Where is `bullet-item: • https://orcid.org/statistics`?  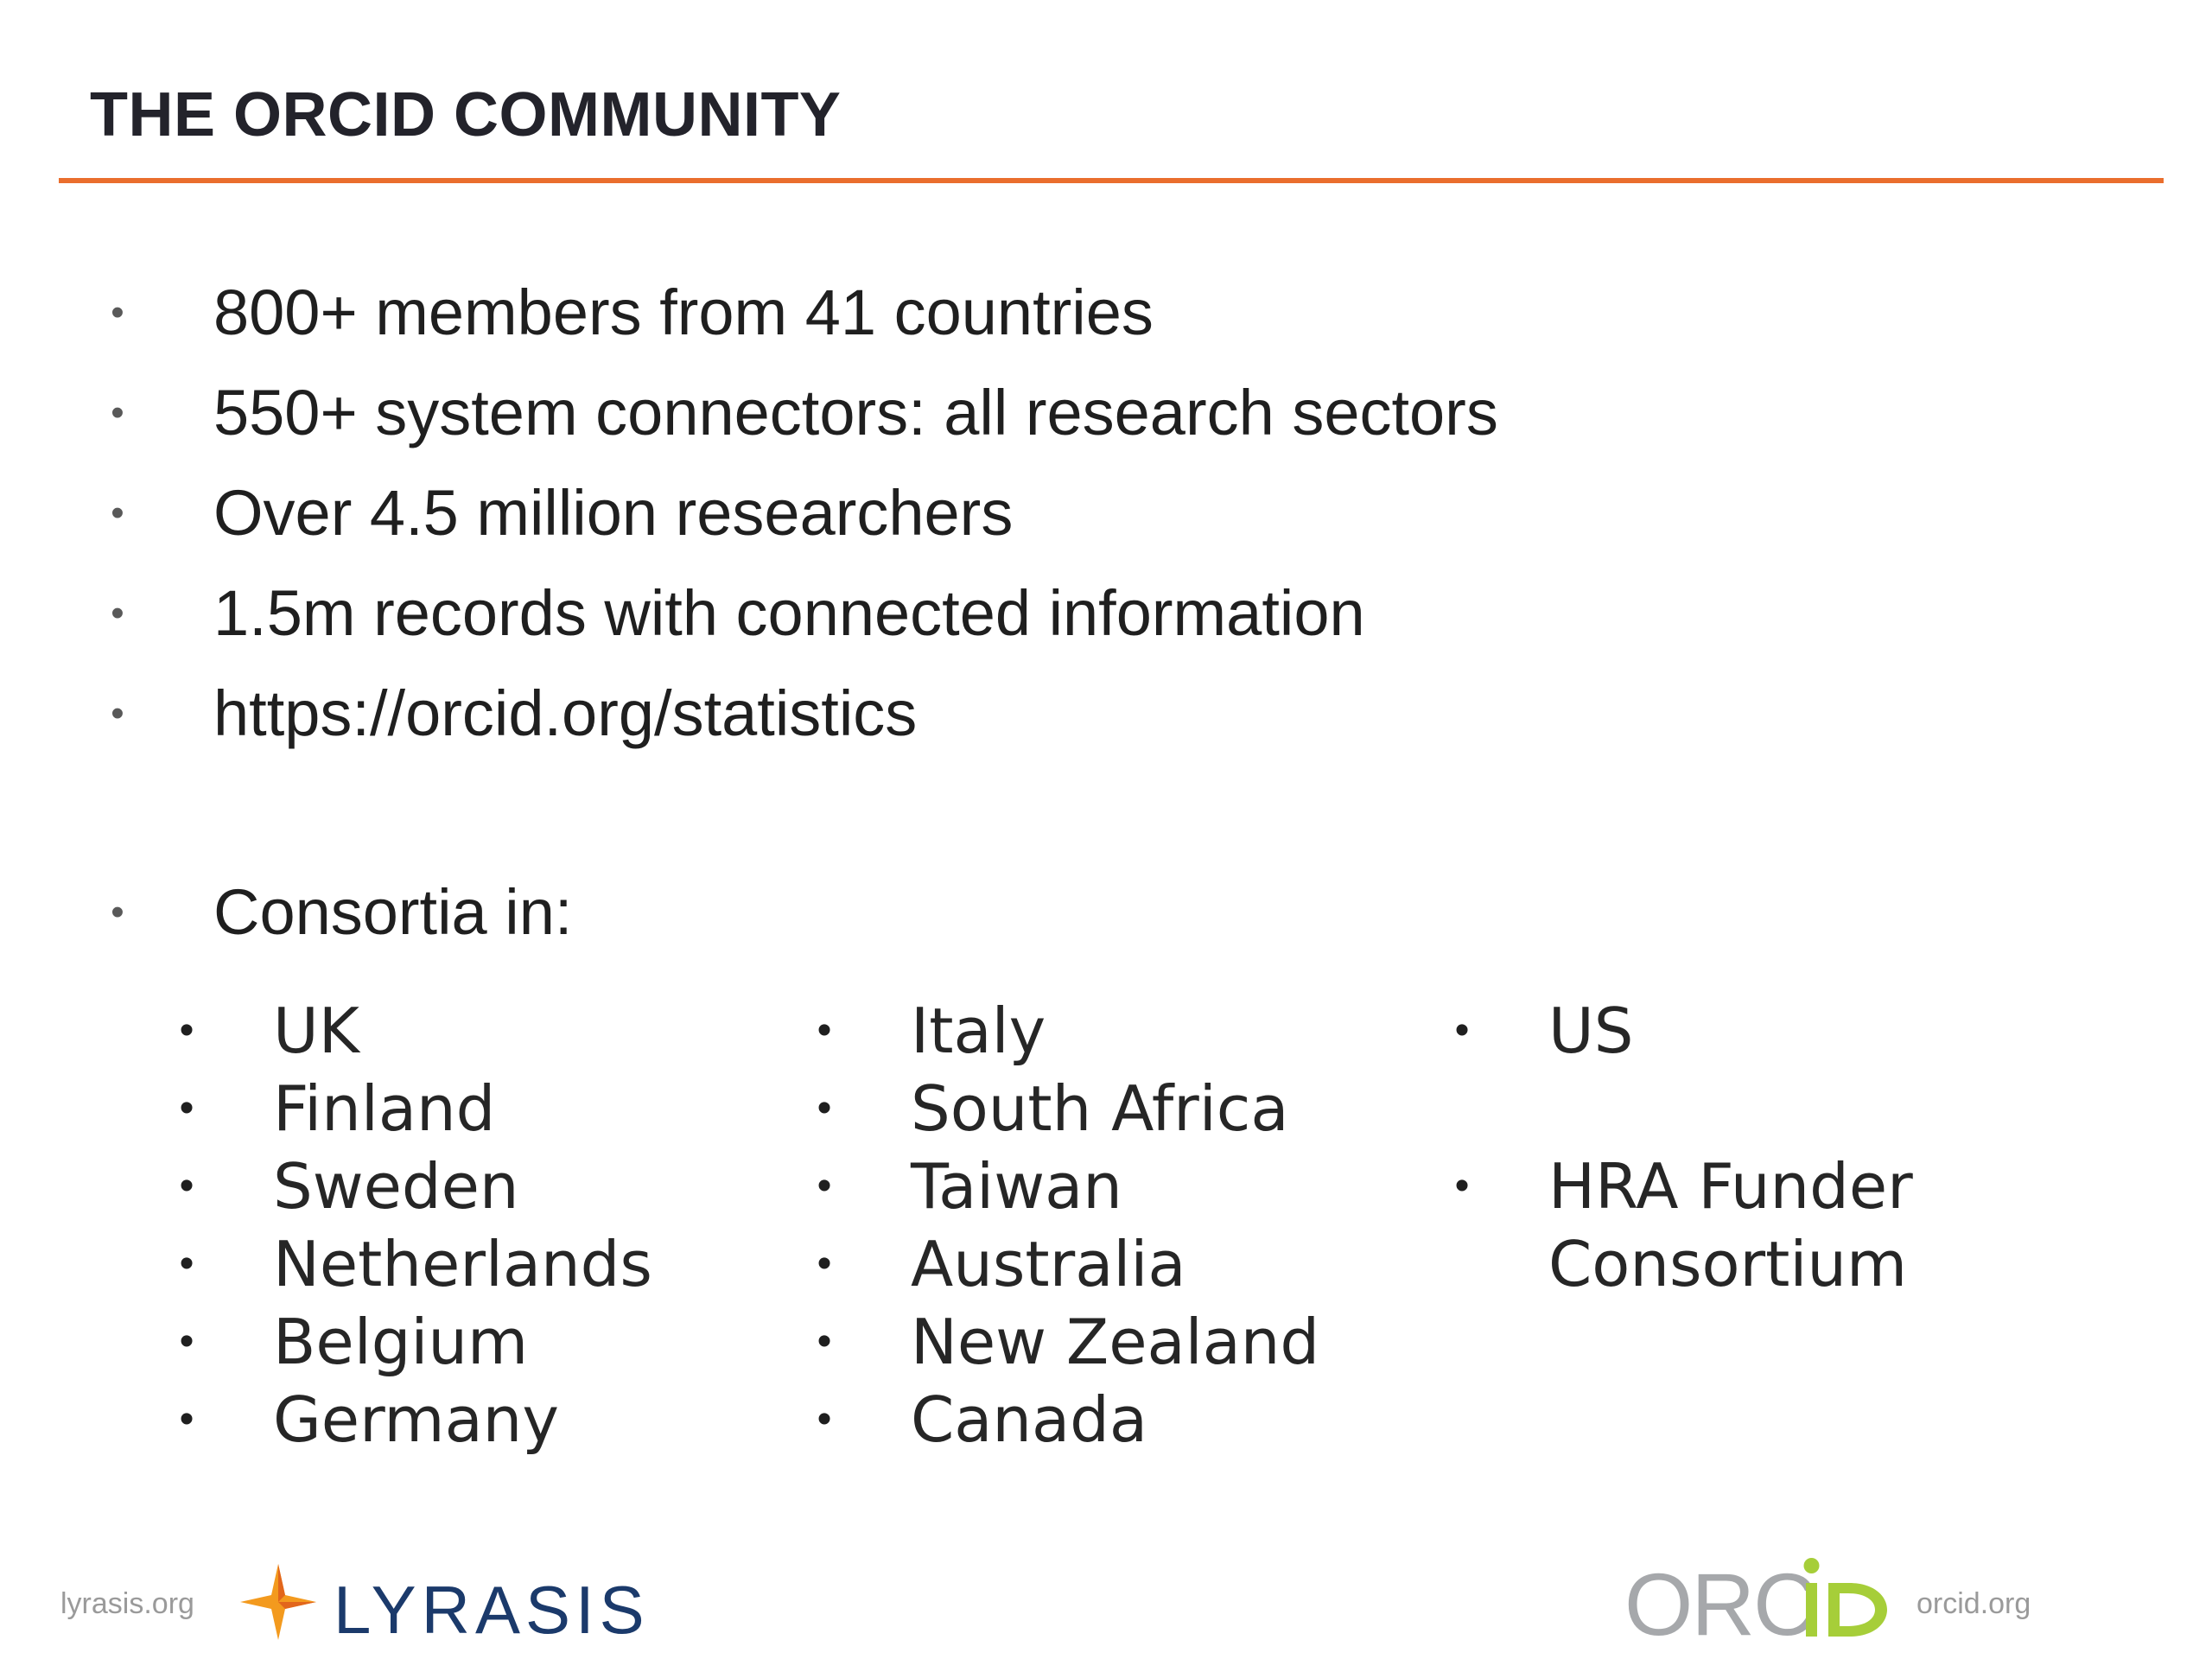
bullet-item: • https://orcid.org/statistics is located at coordinates (950, 714).